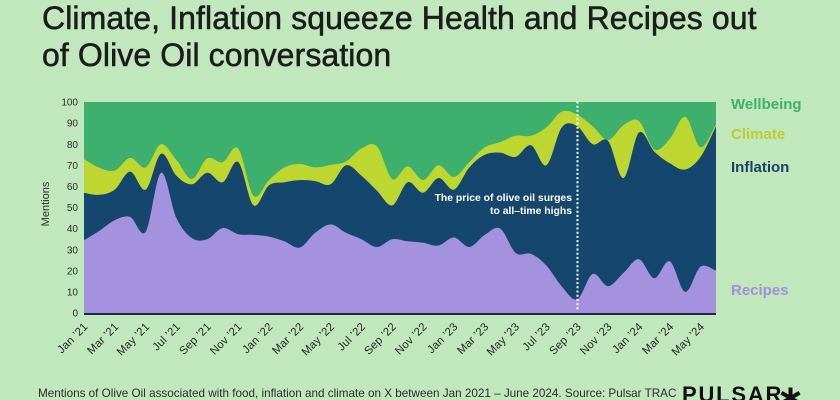 This screenshot has width=840, height=400. Describe the element at coordinates (73, 229) in the screenshot. I see `svg-text: 40` at that location.